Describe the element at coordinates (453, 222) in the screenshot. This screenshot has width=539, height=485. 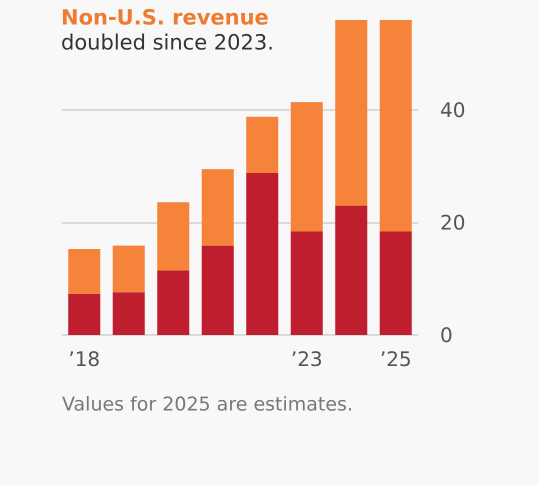
I see `y-tick-label: 20` at that location.